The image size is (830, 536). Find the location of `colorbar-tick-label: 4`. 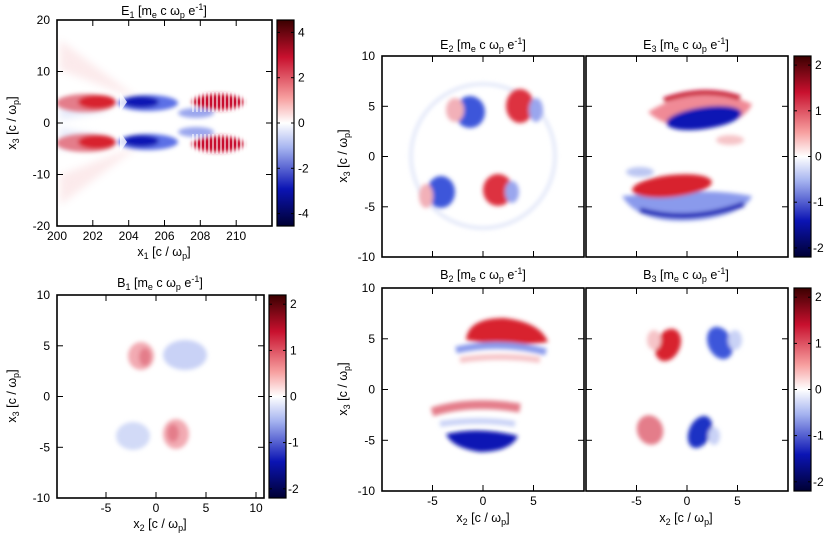

colorbar-tick-label: 4 is located at coordinates (301, 32).